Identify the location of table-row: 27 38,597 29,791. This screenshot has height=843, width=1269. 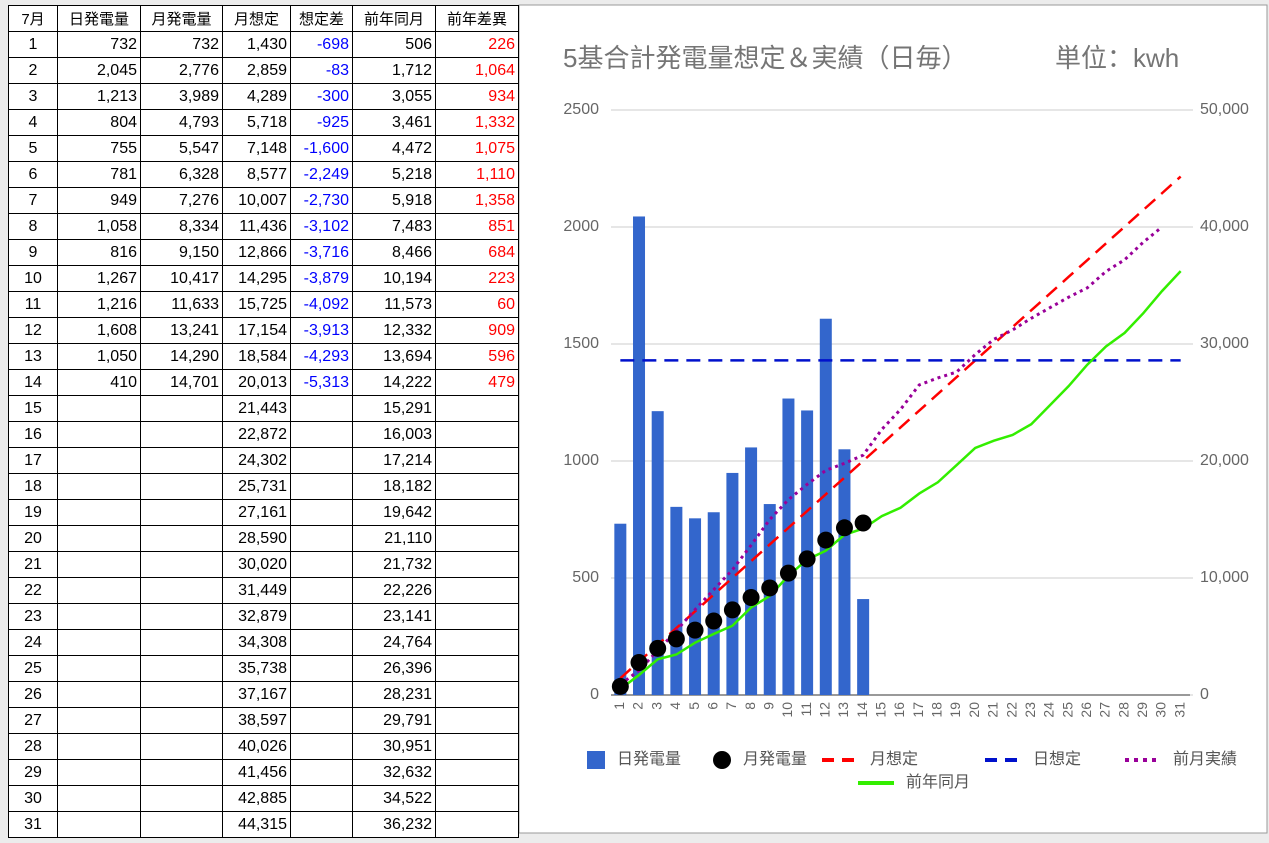
(263, 720).